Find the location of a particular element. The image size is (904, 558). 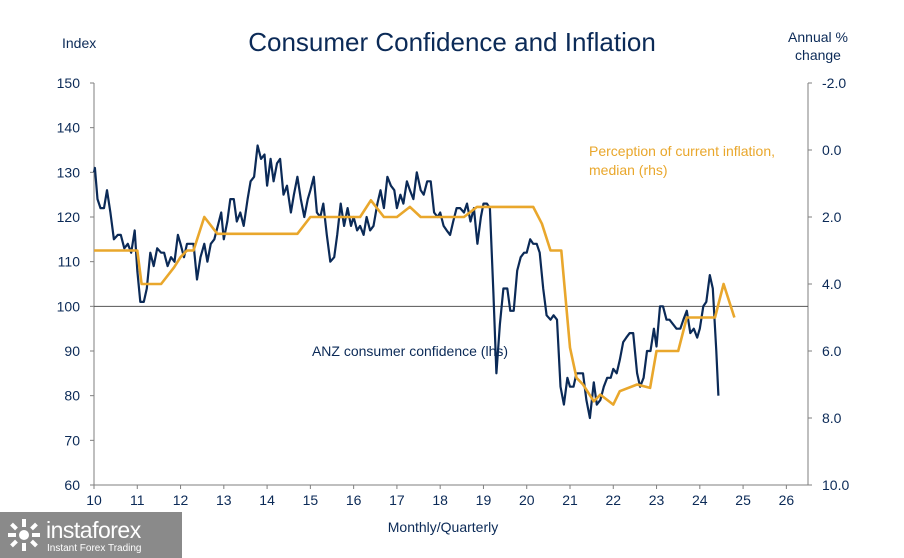

confidence-series-label: ANZ consumer confidence (lhs) is located at coordinates (410, 351).